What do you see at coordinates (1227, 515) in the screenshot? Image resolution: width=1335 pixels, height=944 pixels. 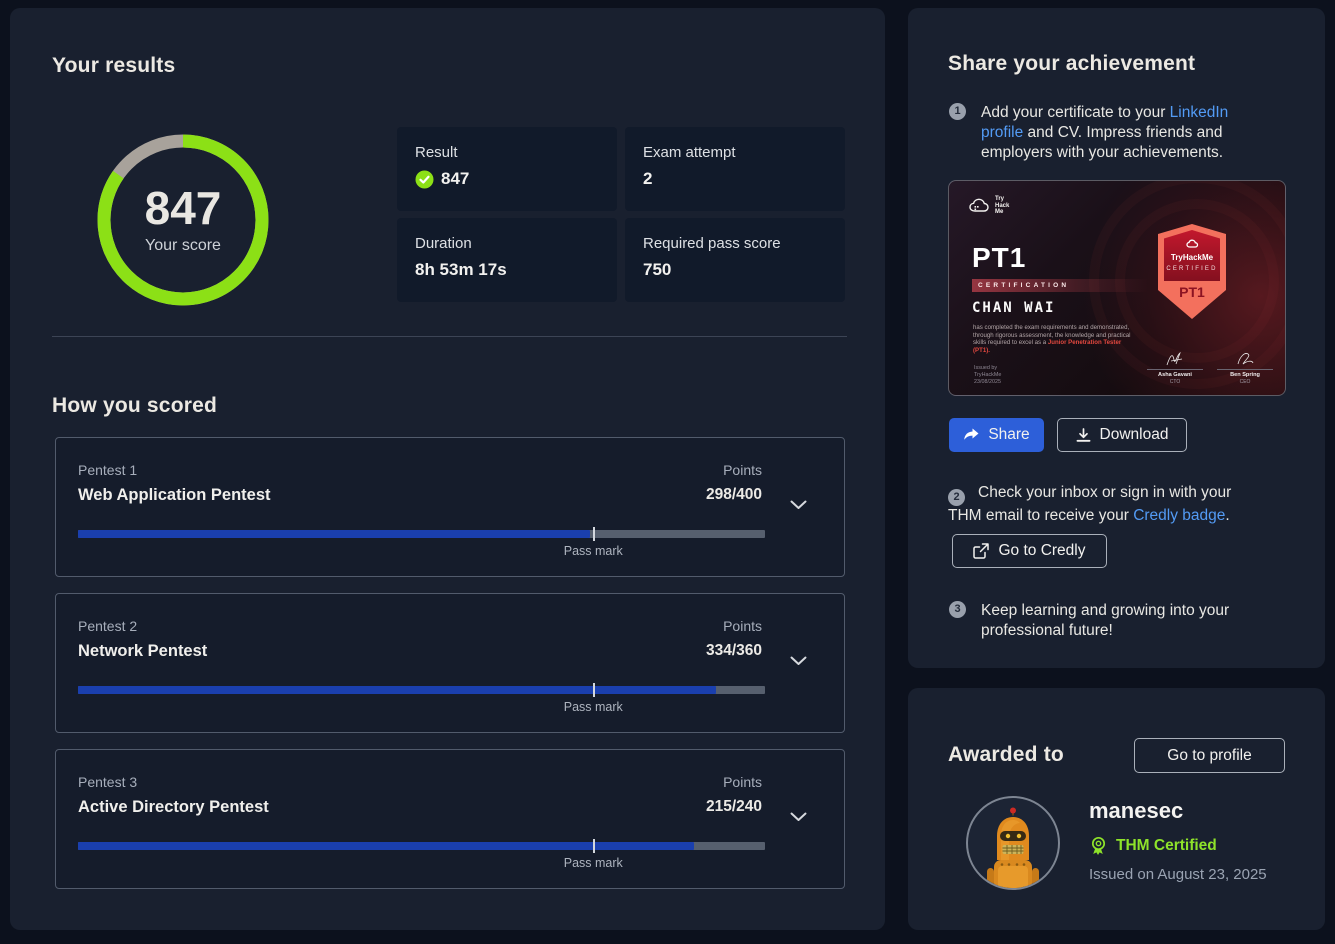 I see `step-2-text-after: .` at bounding box center [1227, 515].